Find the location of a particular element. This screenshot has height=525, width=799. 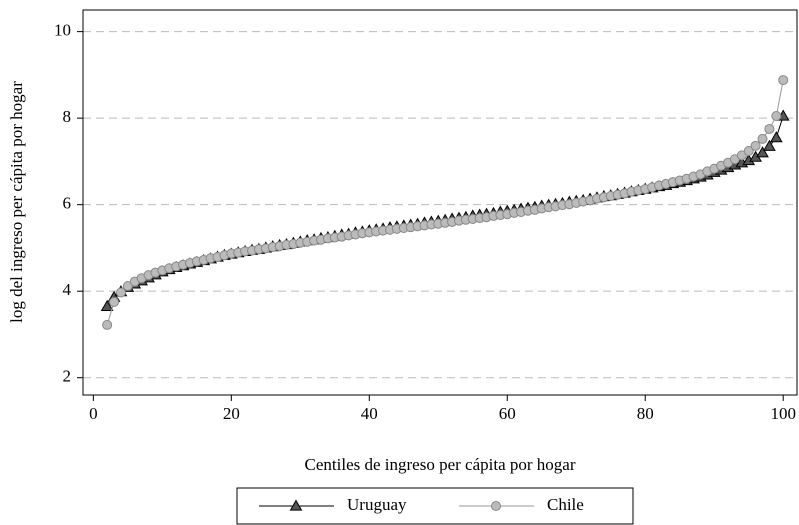

x-tick-label: 60 is located at coordinates (507, 413).